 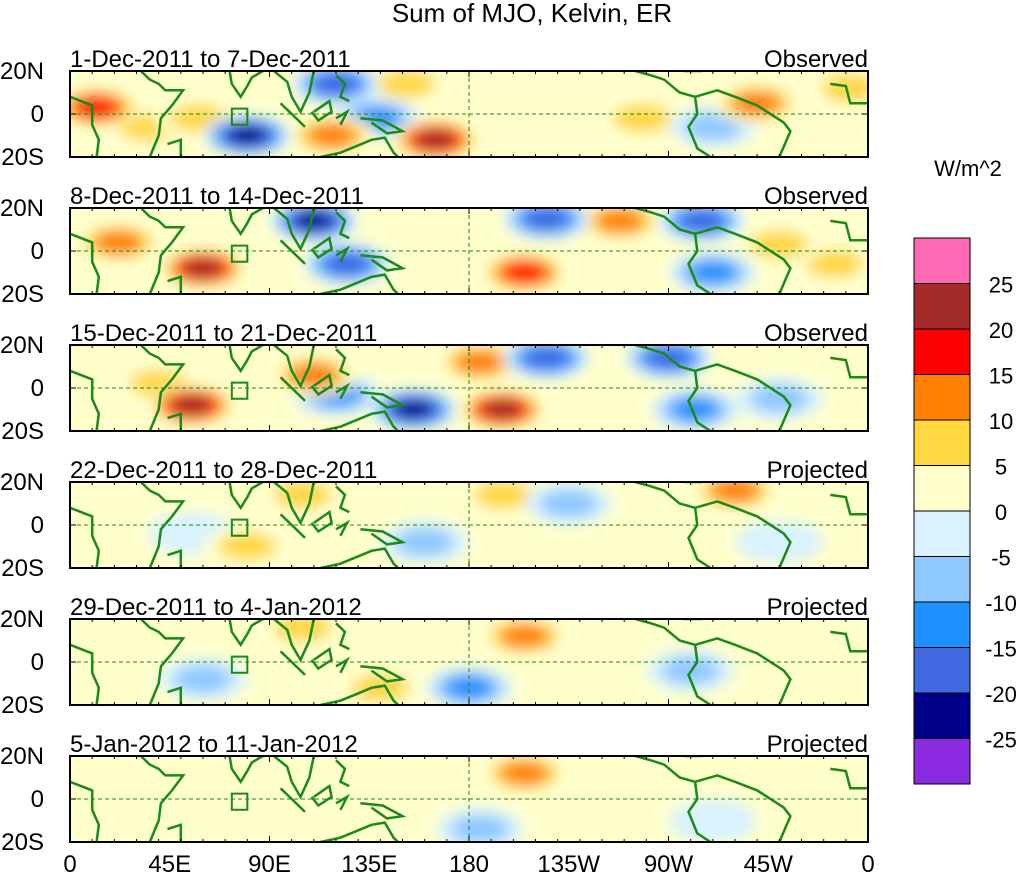 I want to click on x-axis: 0 45E 90E 135E 180 135W 90W 45W 0, so click(x=468, y=864).